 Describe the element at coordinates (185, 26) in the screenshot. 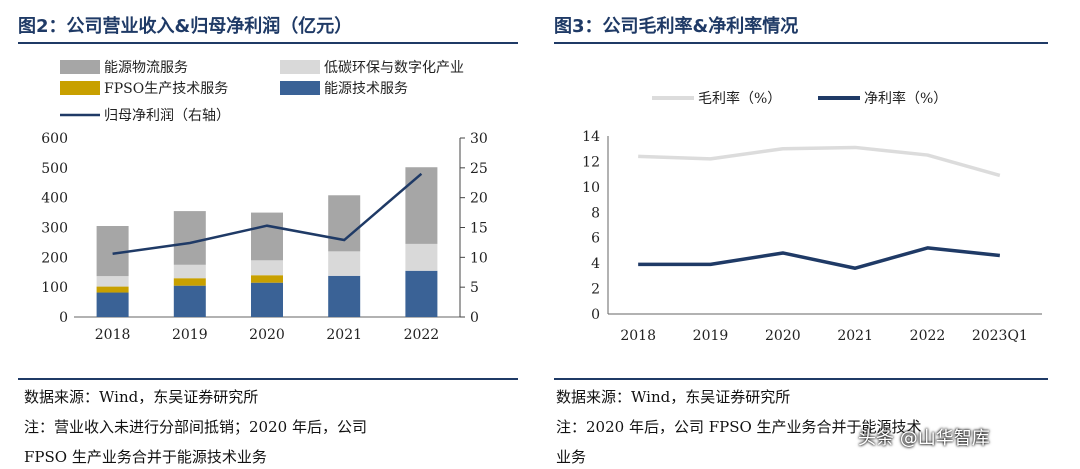

I see `chart-title-left: 图2：公司营业收入&归母净利润（亿元）` at that location.